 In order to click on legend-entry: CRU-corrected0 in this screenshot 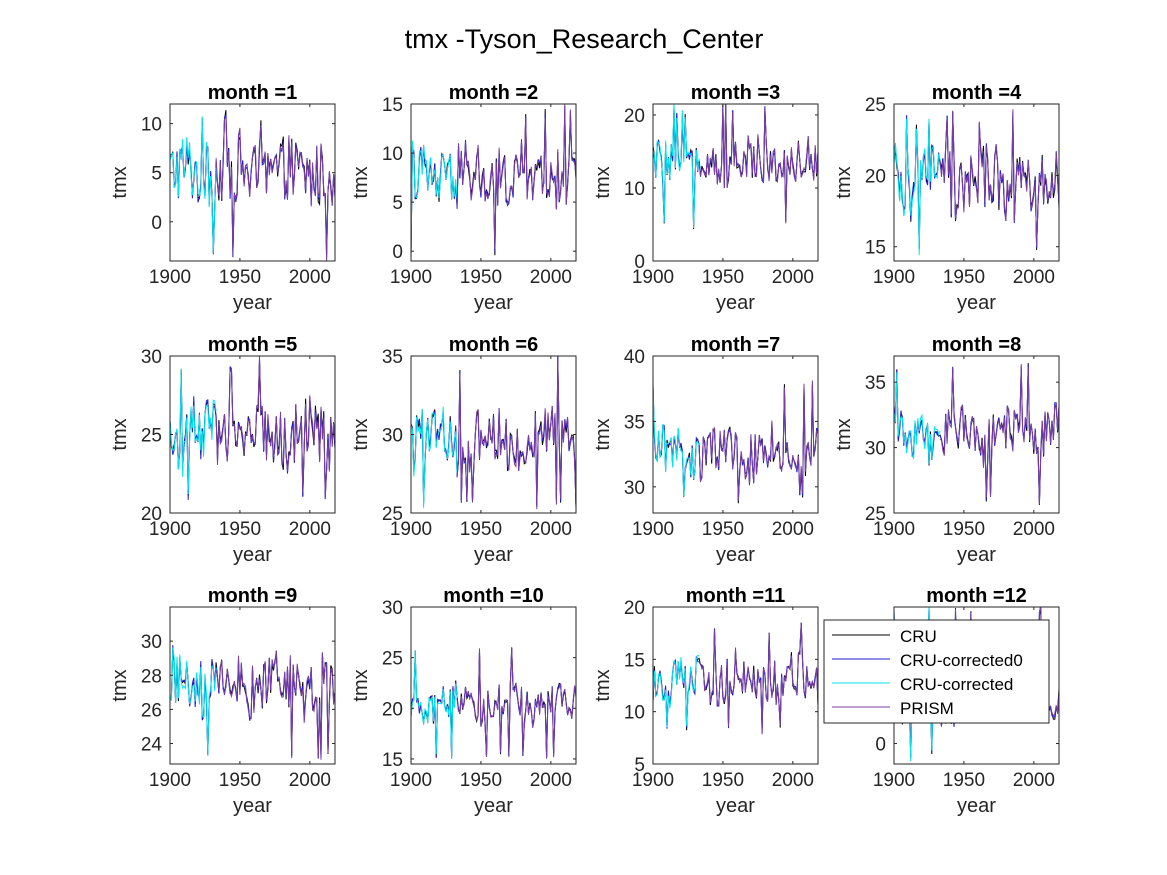, I will do `click(961, 660)`.